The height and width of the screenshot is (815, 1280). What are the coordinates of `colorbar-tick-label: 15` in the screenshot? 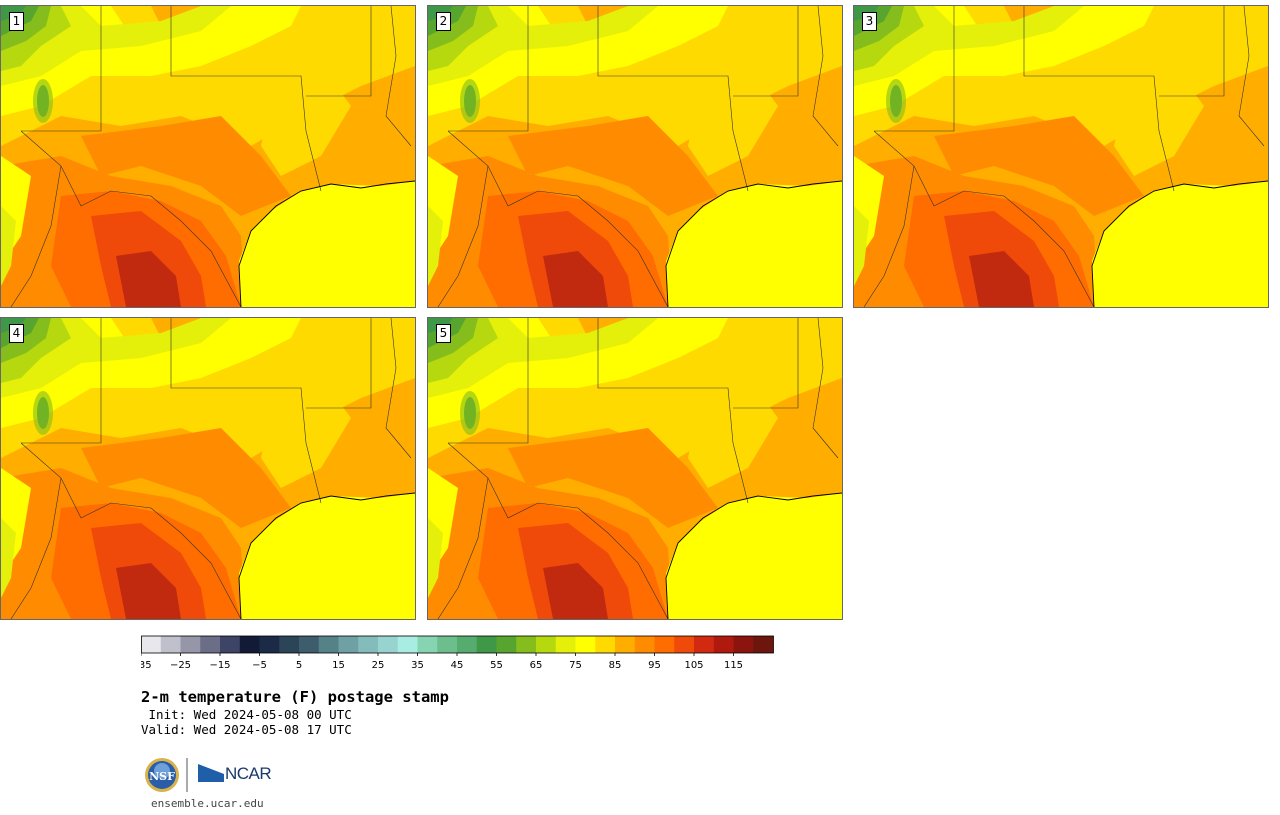 It's located at (338, 665).